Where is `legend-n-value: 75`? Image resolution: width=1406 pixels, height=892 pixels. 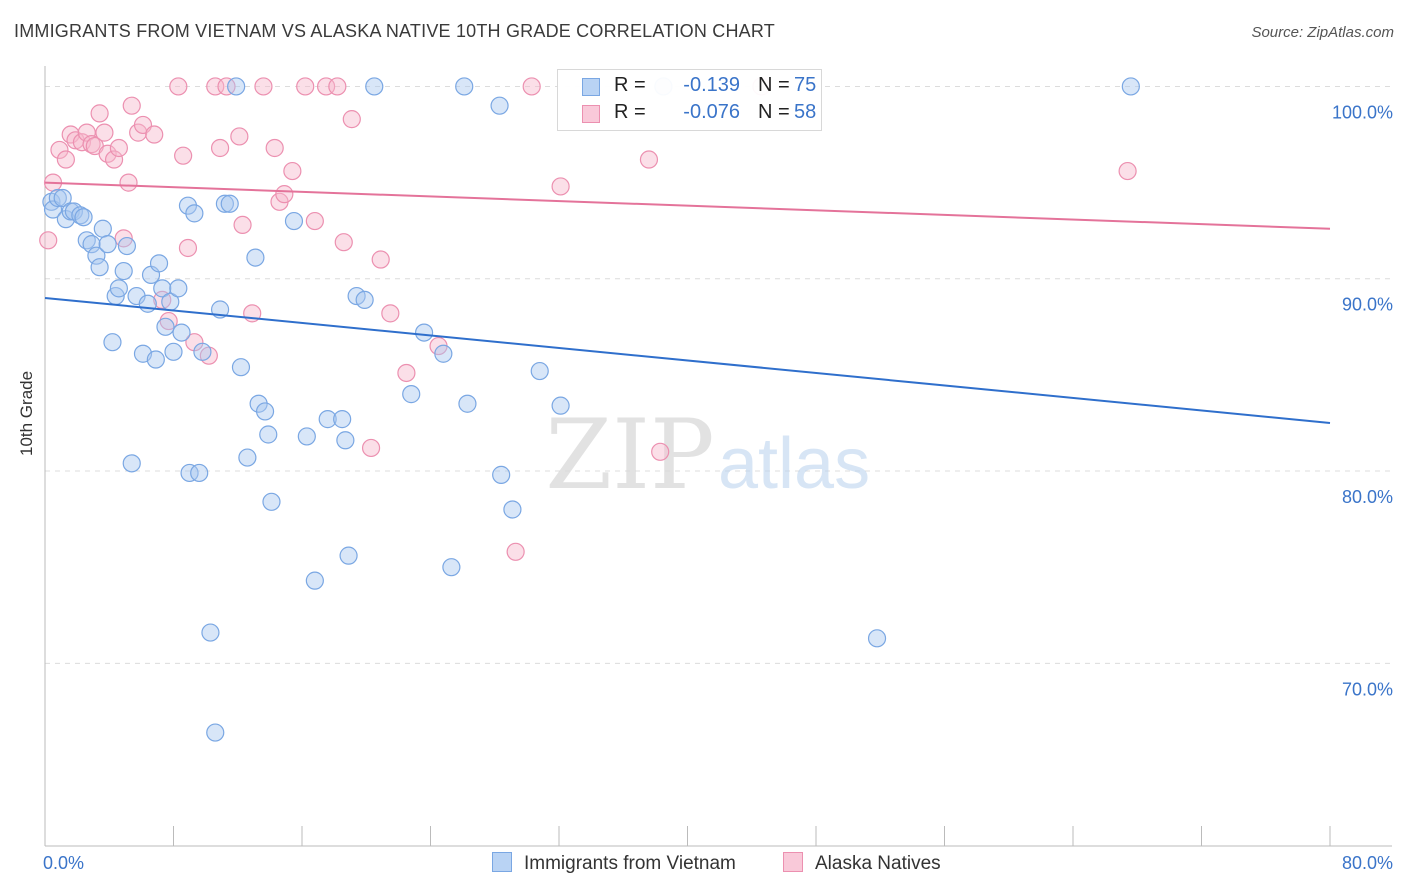
legend-n-value: 75 is located at coordinates (805, 85).